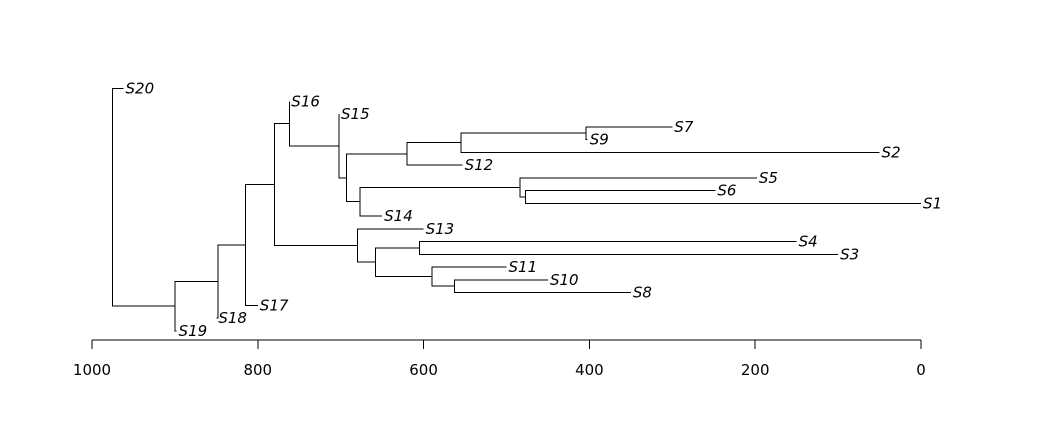  What do you see at coordinates (479, 165) in the screenshot?
I see `leaf-label-s12: S12` at bounding box center [479, 165].